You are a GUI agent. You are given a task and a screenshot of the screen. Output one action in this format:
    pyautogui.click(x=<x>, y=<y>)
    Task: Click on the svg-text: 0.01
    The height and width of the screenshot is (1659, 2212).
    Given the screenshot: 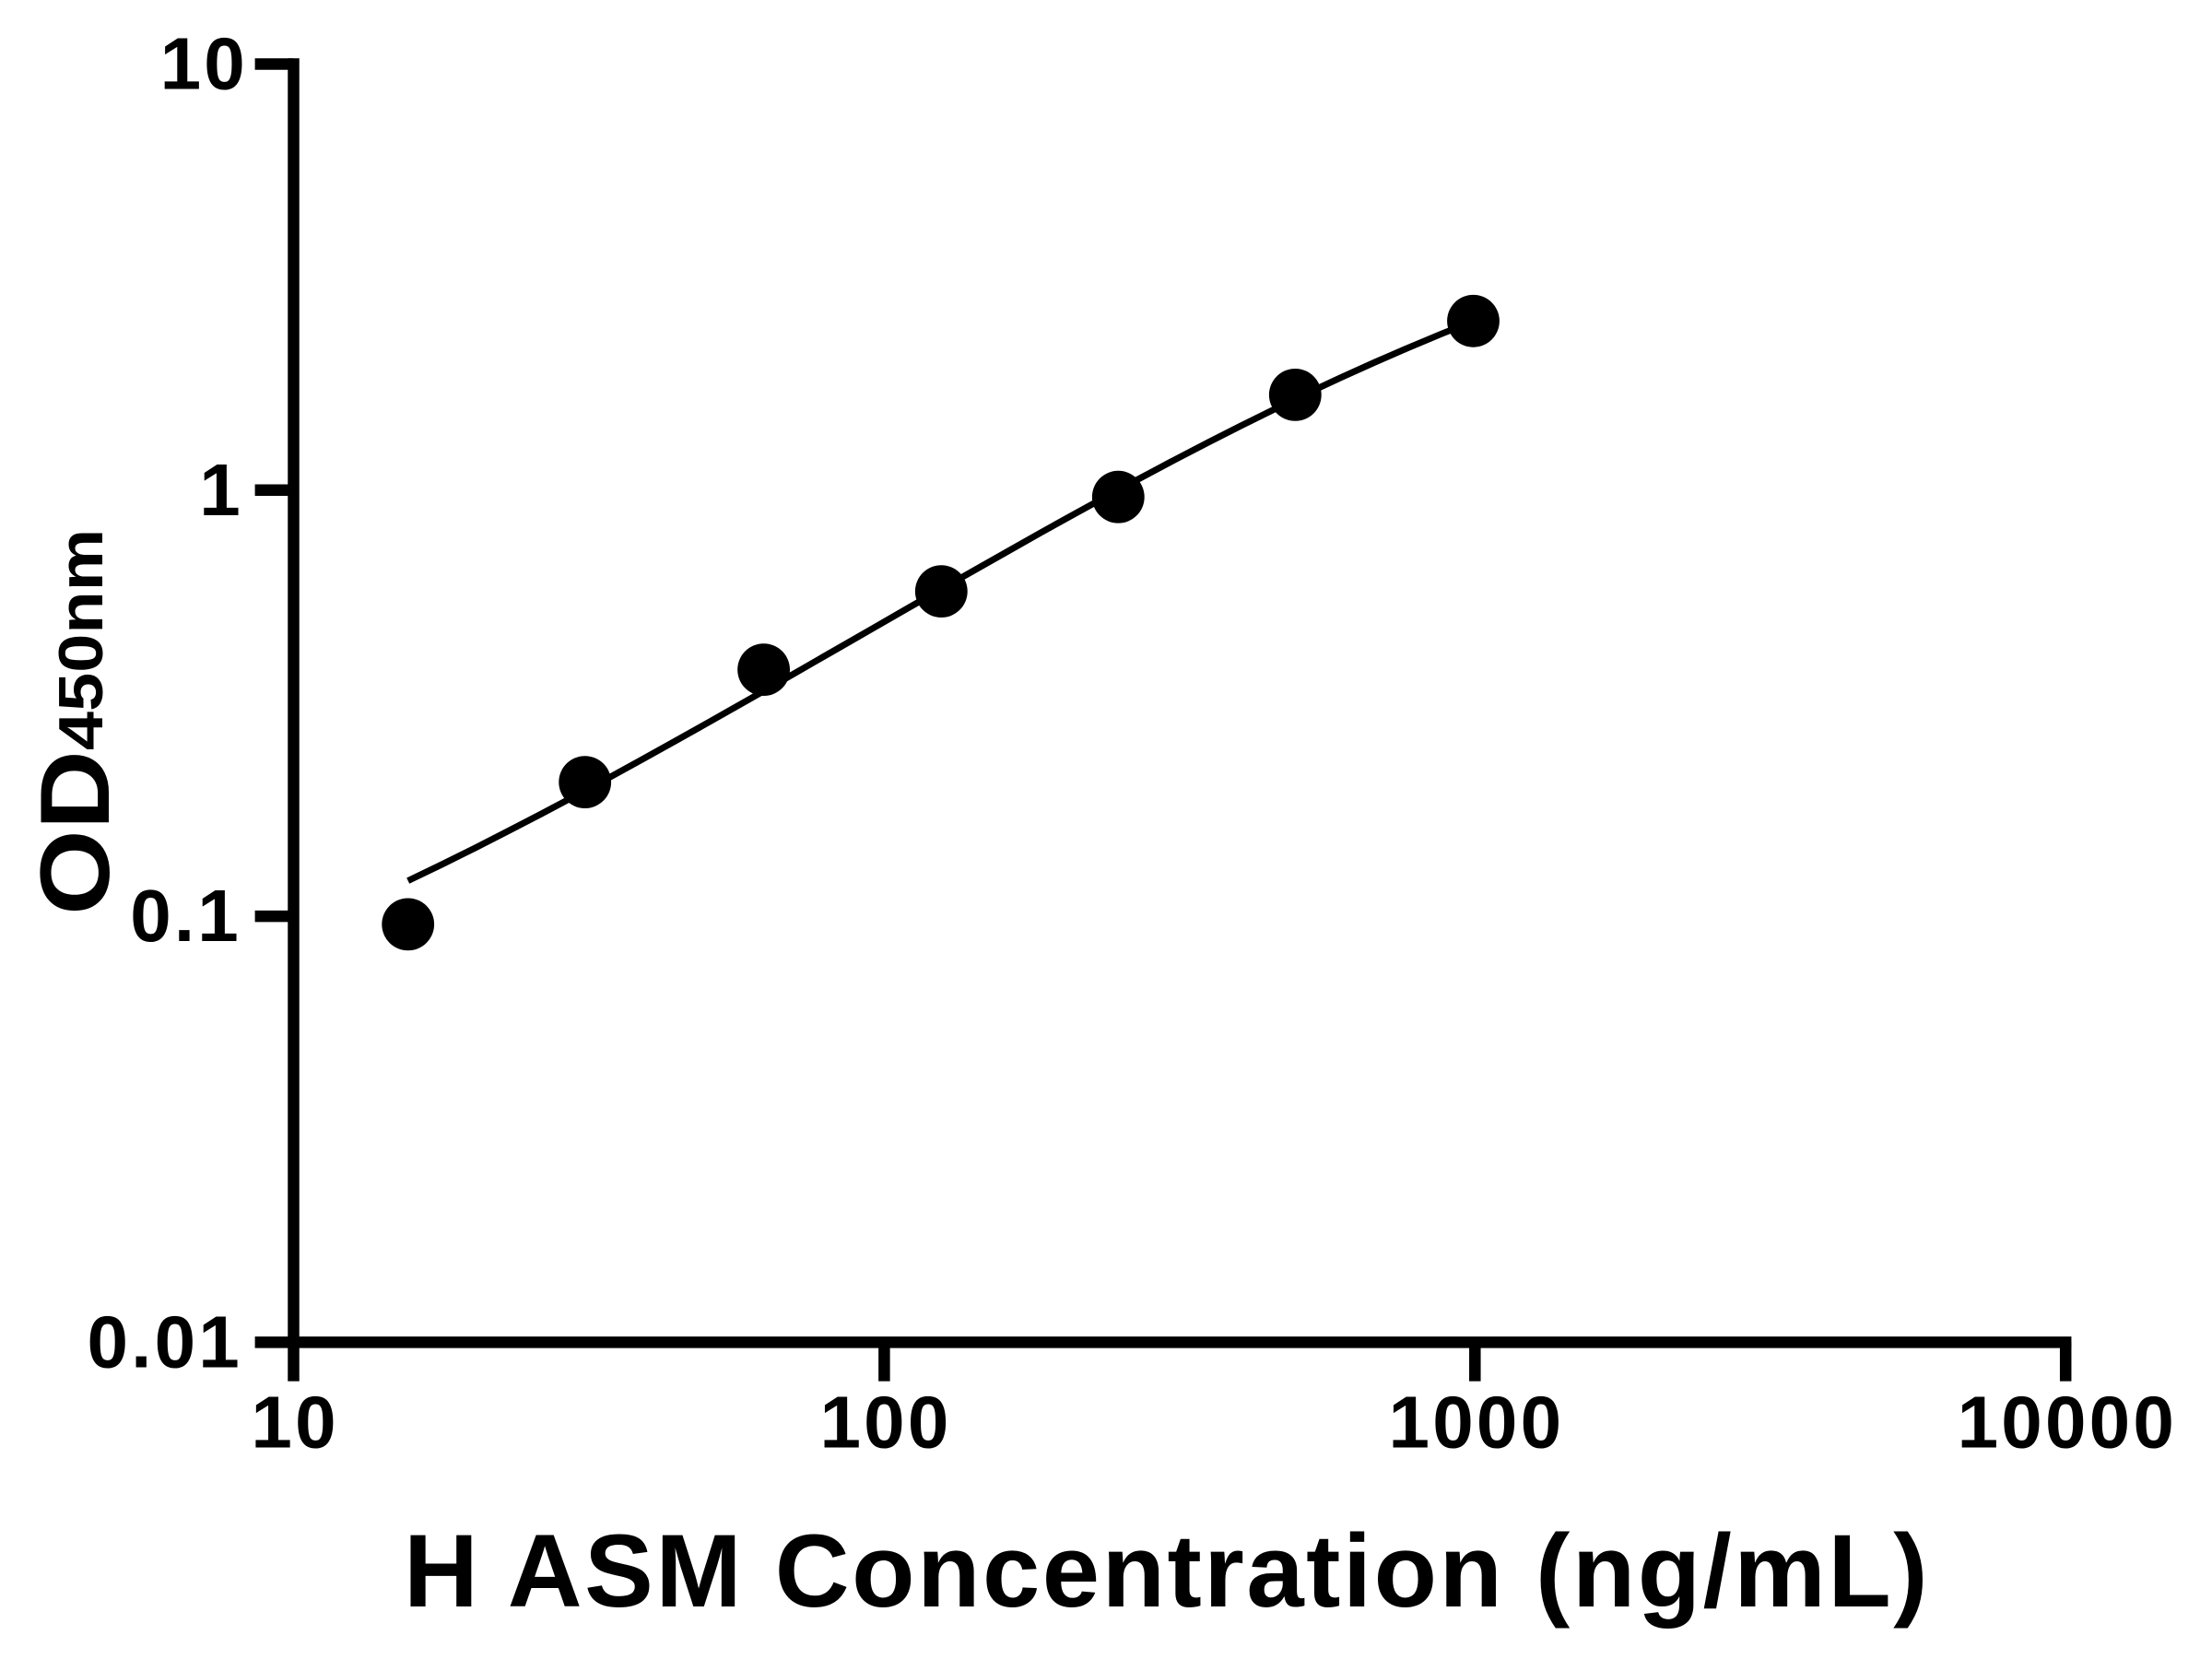 What is the action you would take?
    pyautogui.click(x=164, y=1341)
    